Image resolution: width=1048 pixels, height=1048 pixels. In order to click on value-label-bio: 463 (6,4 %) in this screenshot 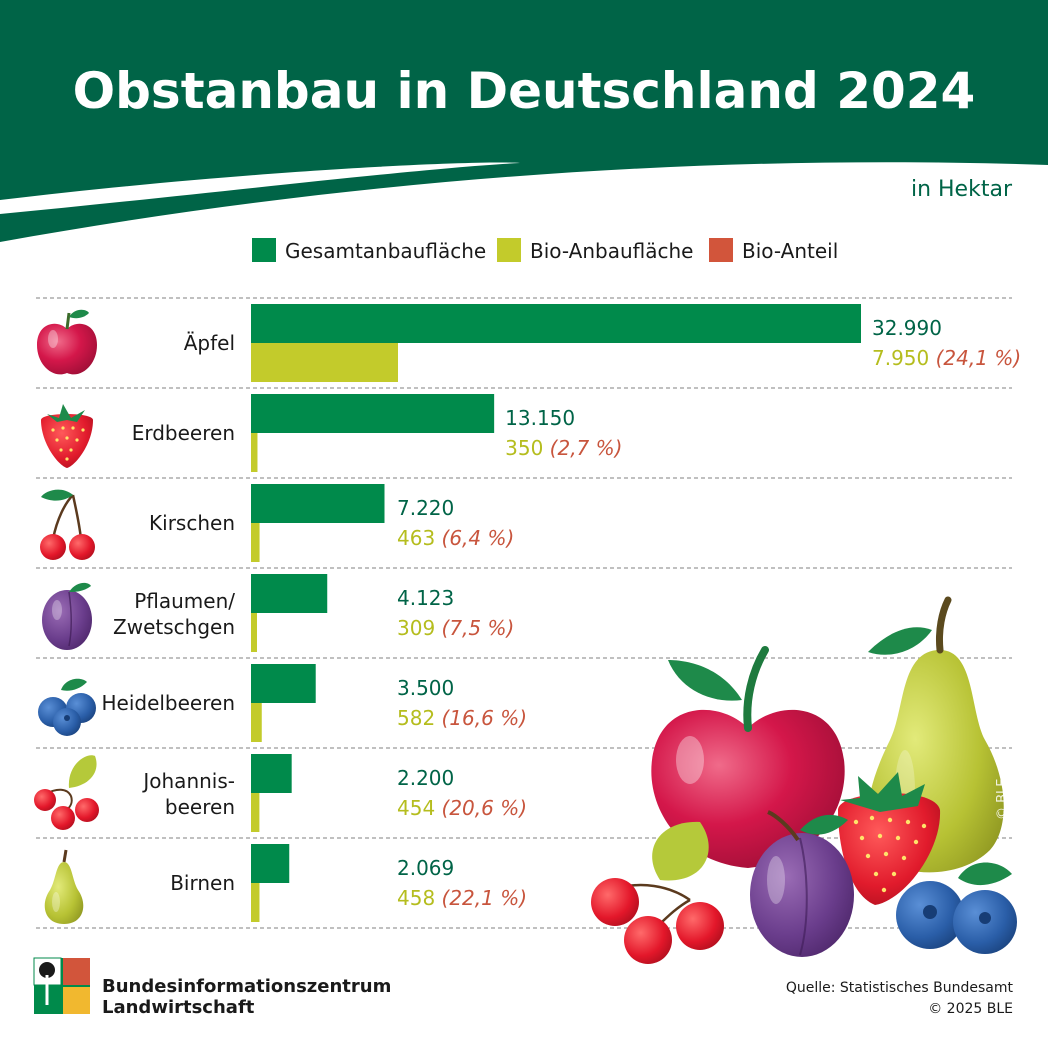, I will do `click(455, 538)`.